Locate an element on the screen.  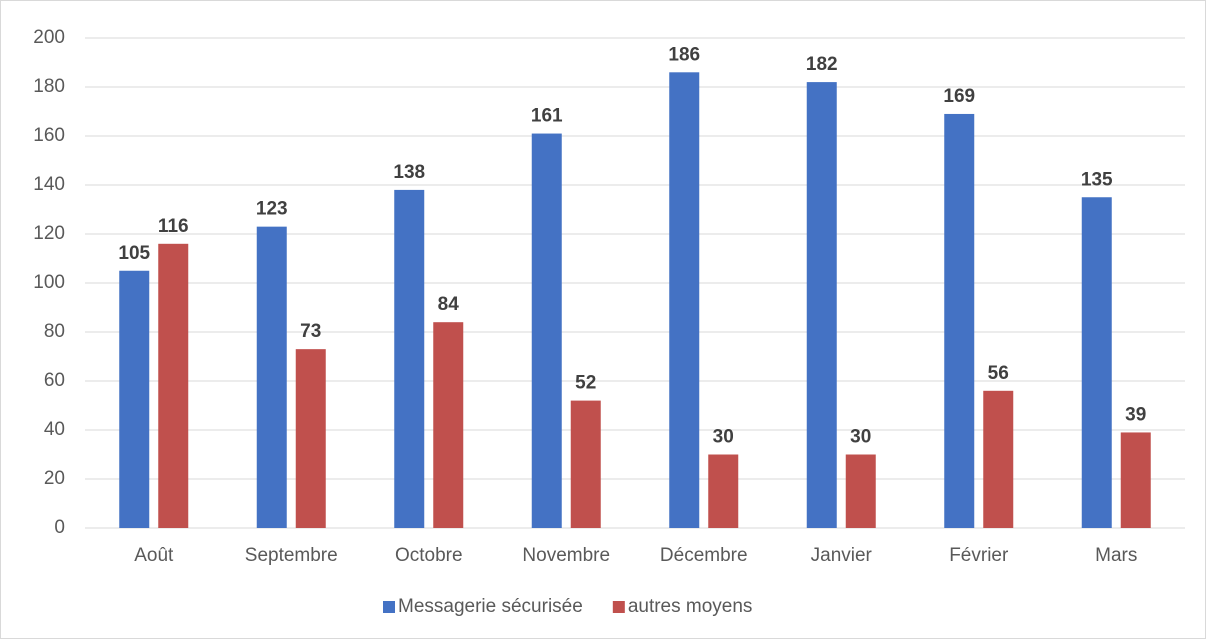
data-label: 135 is located at coordinates (1097, 179).